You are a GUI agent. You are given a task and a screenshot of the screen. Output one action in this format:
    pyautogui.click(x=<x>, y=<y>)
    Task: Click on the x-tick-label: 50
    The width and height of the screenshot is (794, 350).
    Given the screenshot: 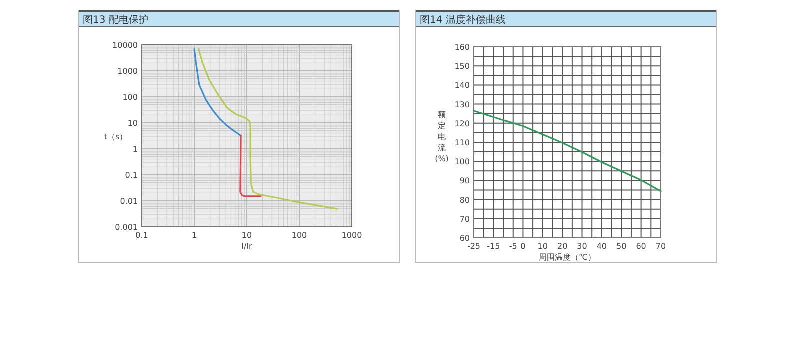 What is the action you would take?
    pyautogui.click(x=621, y=246)
    